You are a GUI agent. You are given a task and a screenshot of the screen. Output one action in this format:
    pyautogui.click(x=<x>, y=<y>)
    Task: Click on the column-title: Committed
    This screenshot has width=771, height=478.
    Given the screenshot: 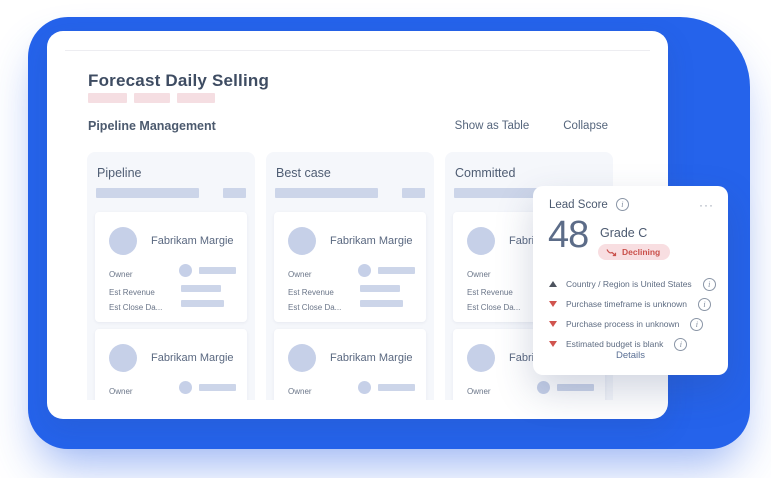 What is the action you would take?
    pyautogui.click(x=485, y=173)
    